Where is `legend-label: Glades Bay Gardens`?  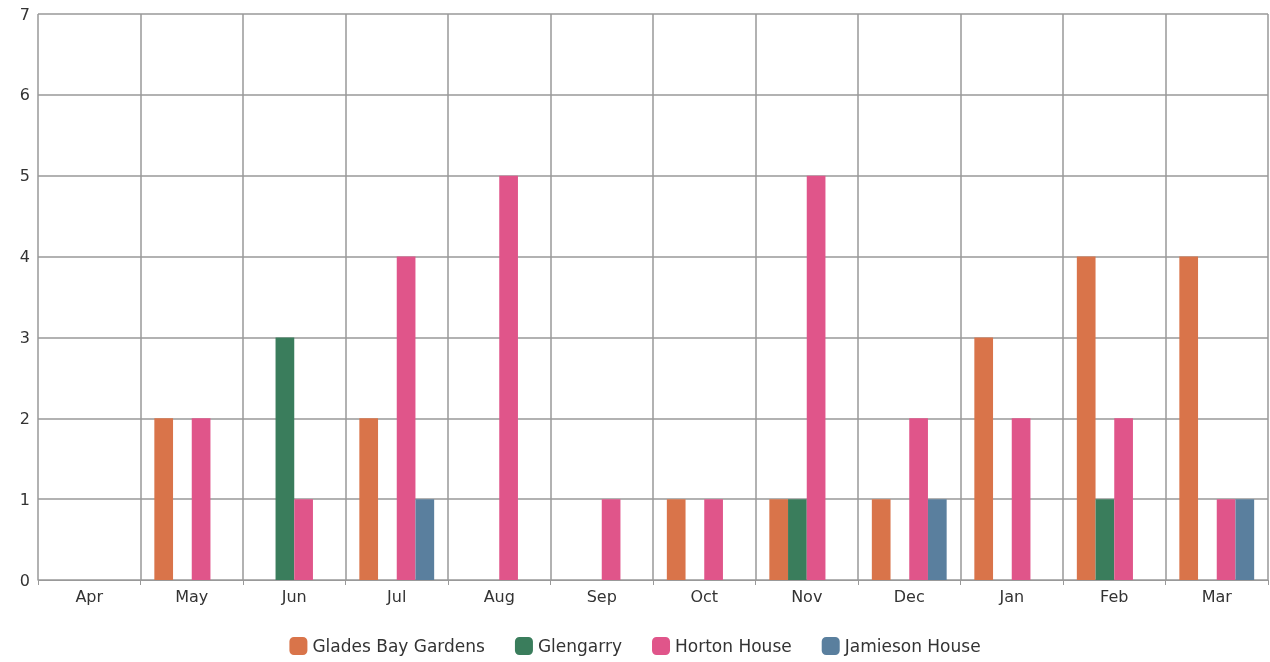 legend-label: Glades Bay Gardens is located at coordinates (399, 646).